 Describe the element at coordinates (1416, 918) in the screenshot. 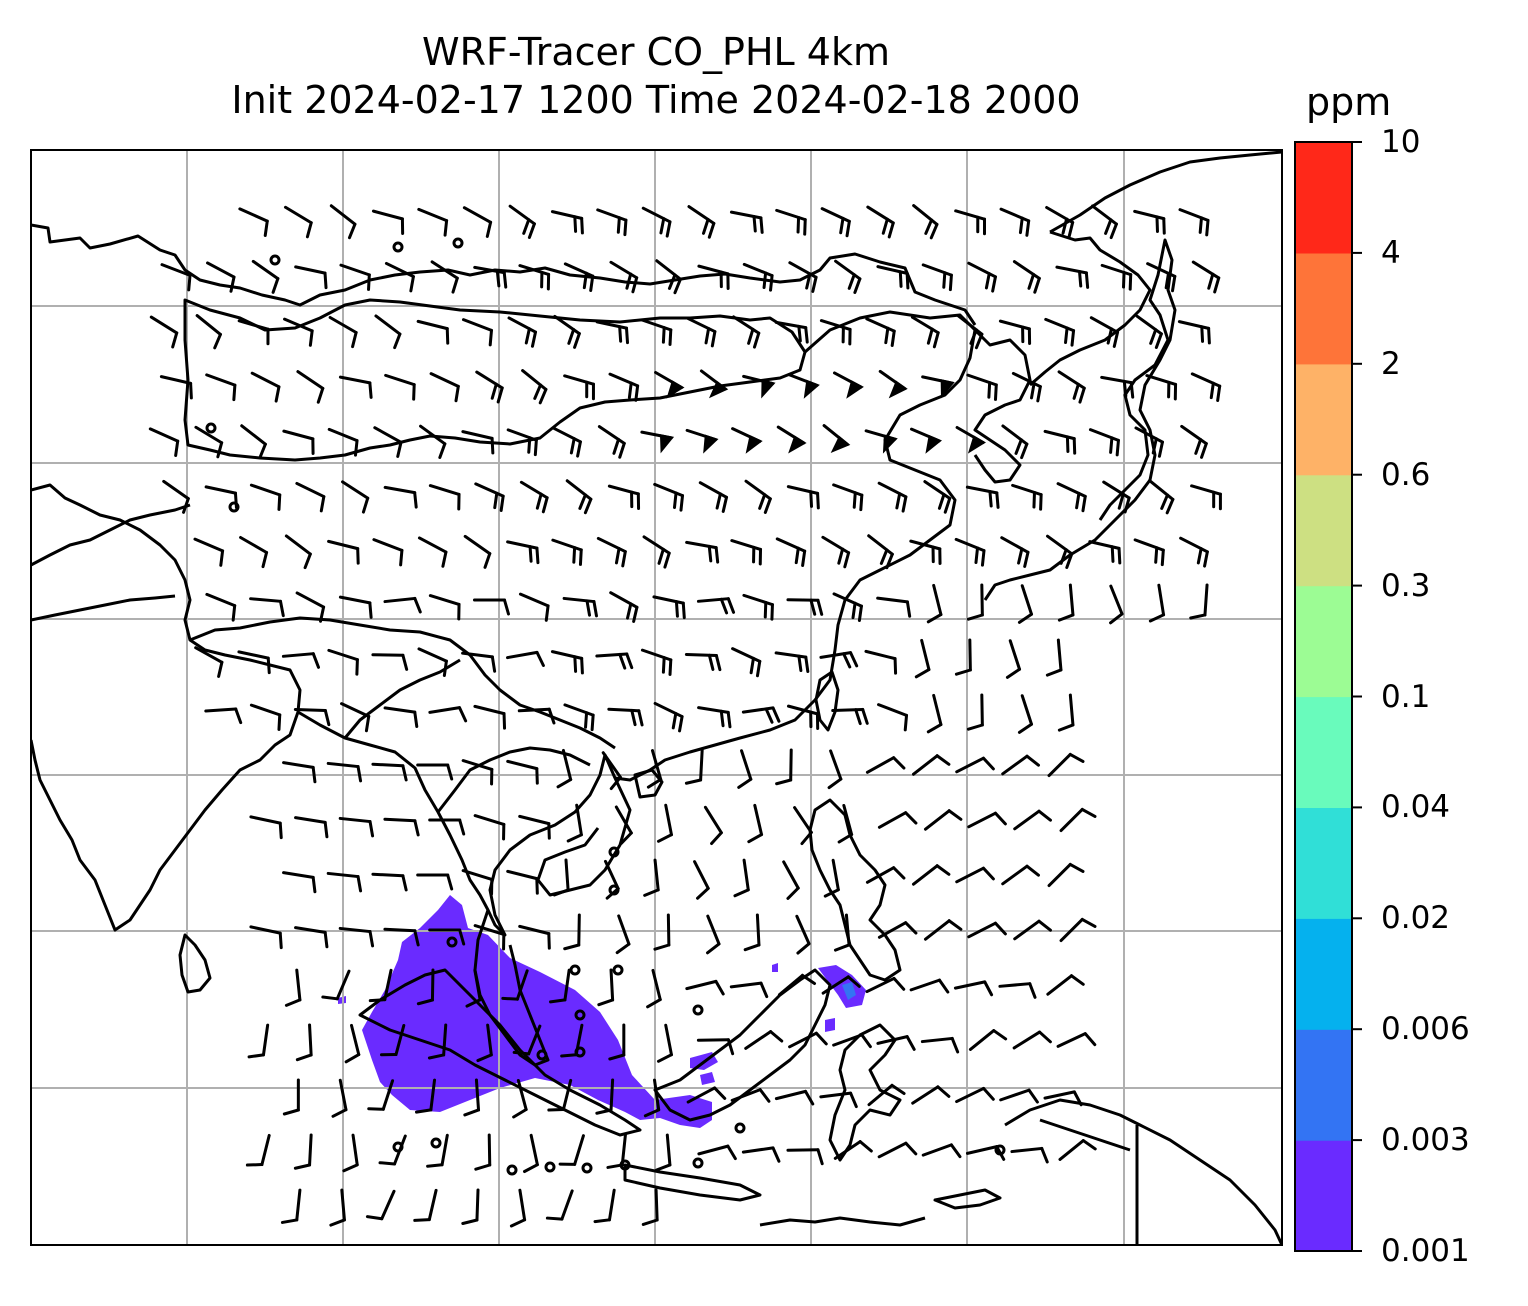

I see `colorbar-tick-label: 0.02` at that location.